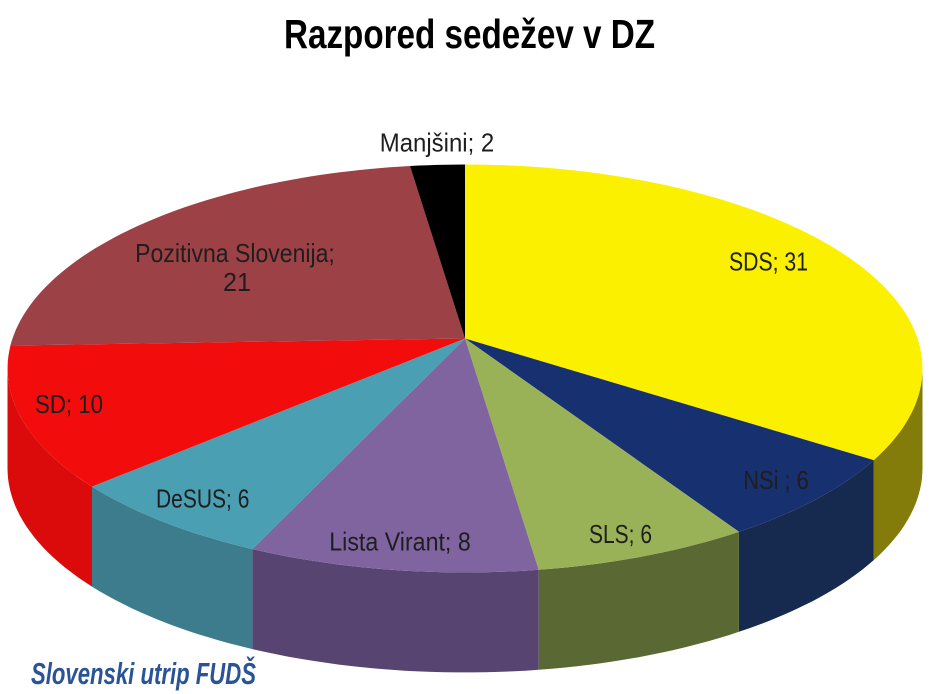  I want to click on svg-text: SDS; 31, so click(768, 262).